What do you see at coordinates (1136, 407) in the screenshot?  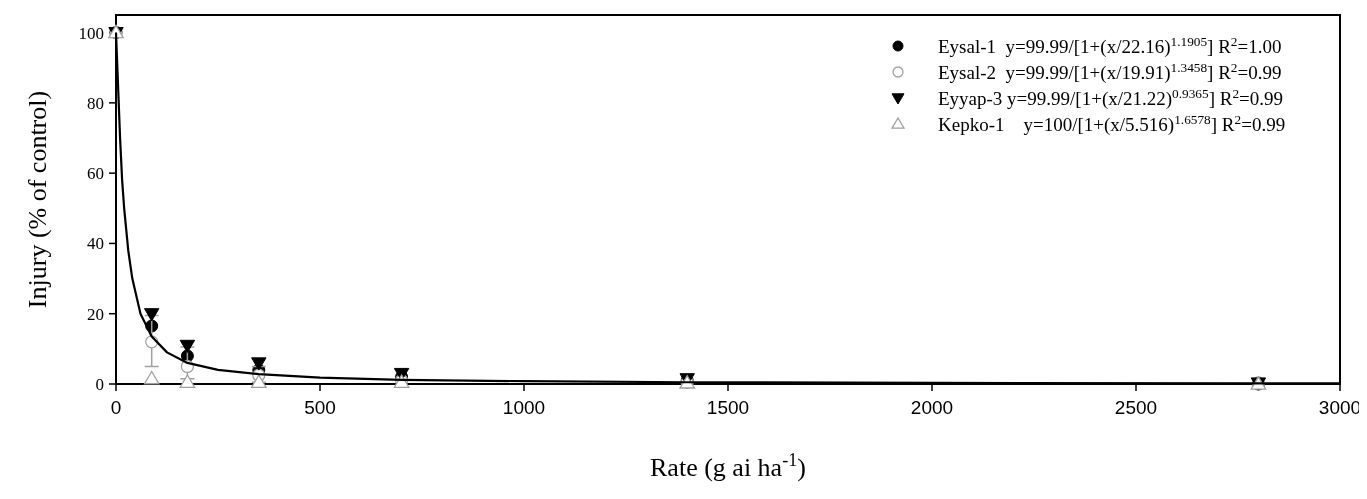 I see `x-tick-label: 2500` at bounding box center [1136, 407].